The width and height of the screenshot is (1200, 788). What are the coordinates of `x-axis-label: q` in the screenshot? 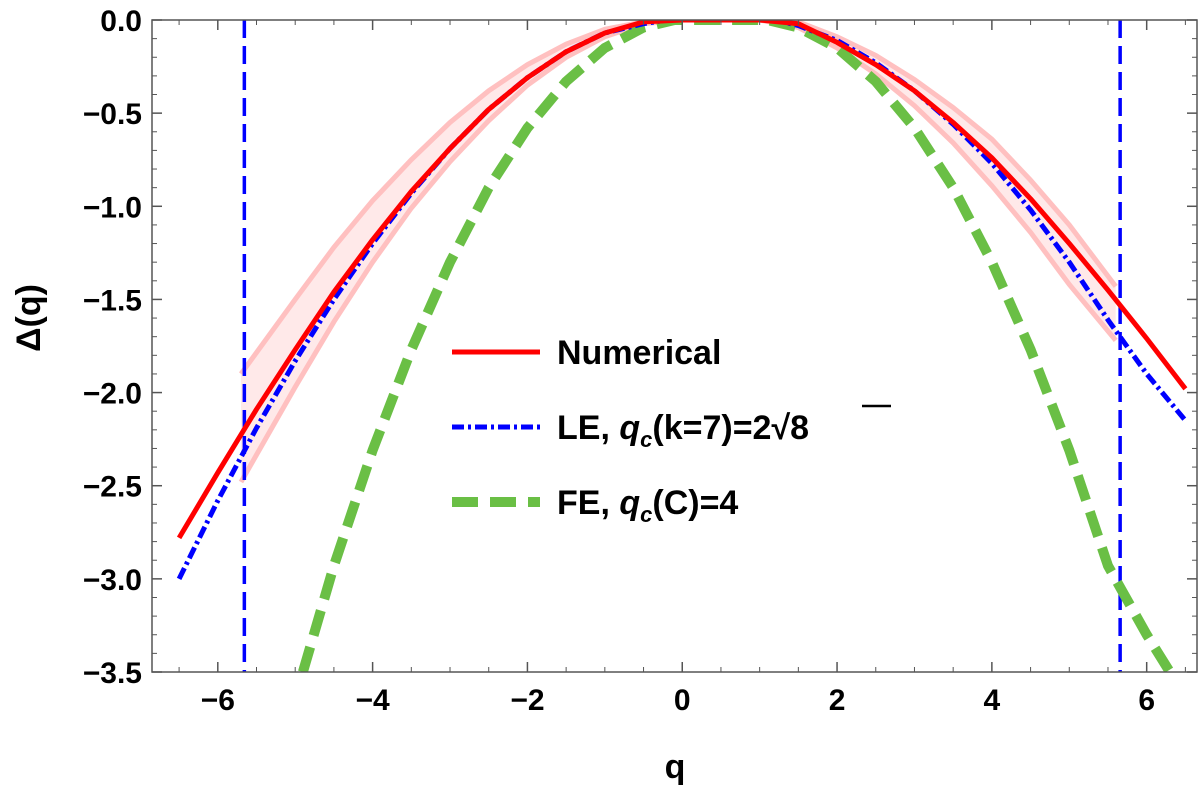 It's located at (675, 767).